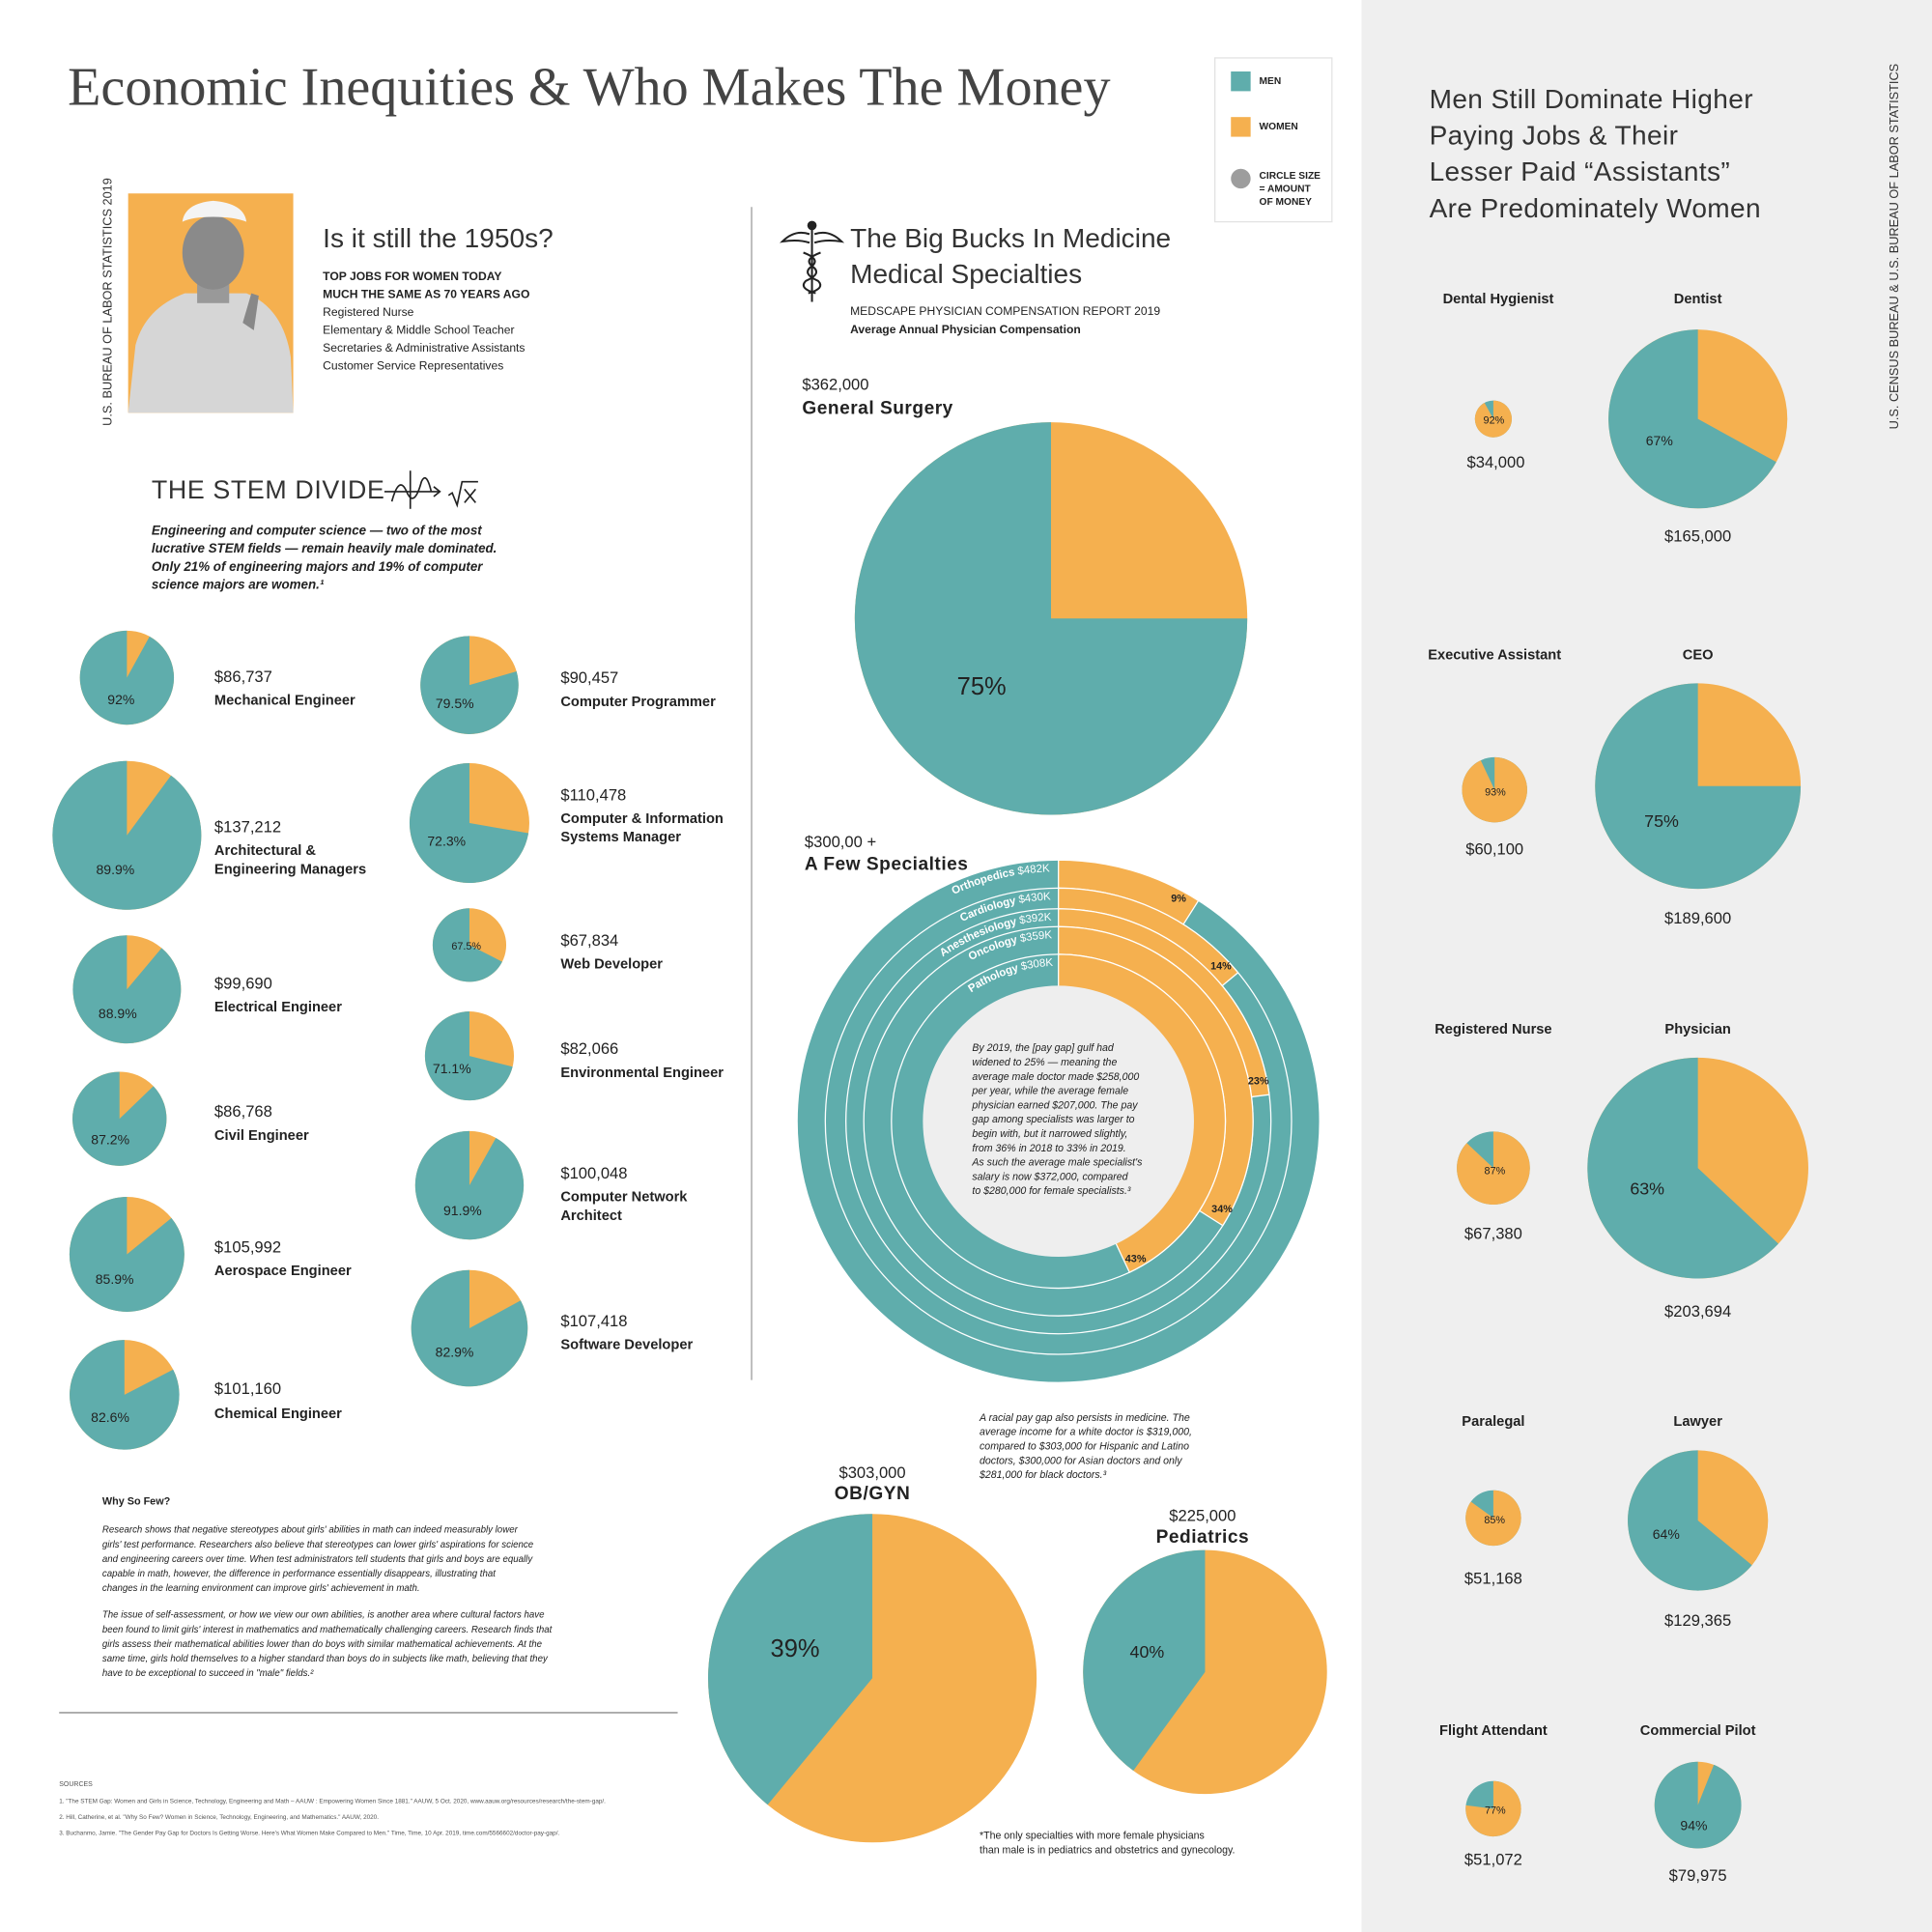  What do you see at coordinates (115, 869) in the screenshot?
I see `value-label: 89.9%` at bounding box center [115, 869].